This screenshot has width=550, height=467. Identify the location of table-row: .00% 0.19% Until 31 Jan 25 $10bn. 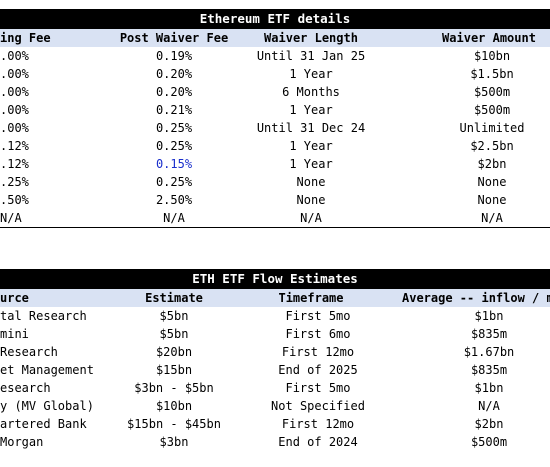
(275, 56).